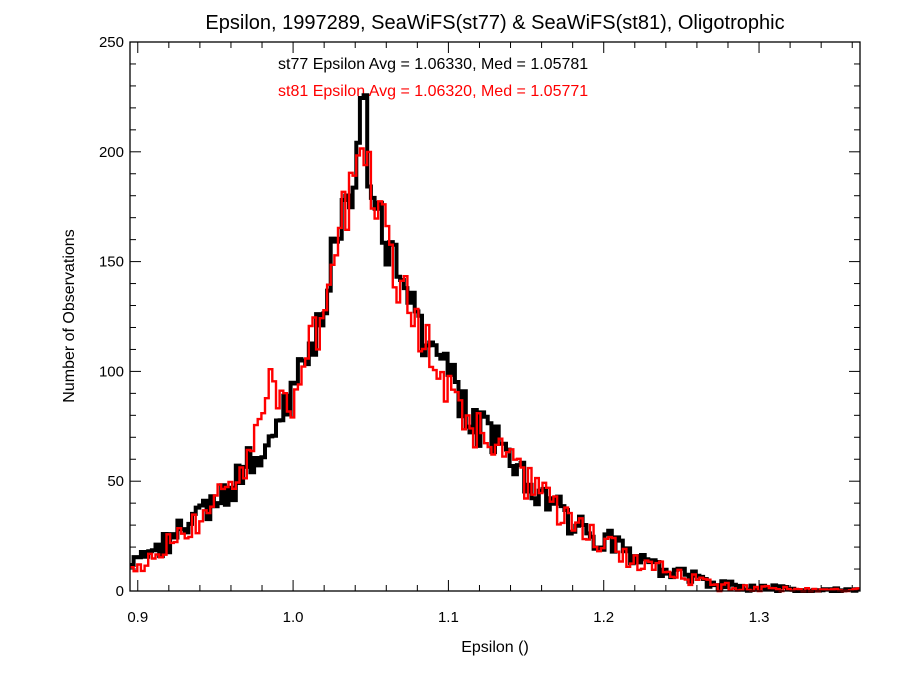 This screenshot has height=675, width=900. I want to click on y-tick-label: 150, so click(111, 262).